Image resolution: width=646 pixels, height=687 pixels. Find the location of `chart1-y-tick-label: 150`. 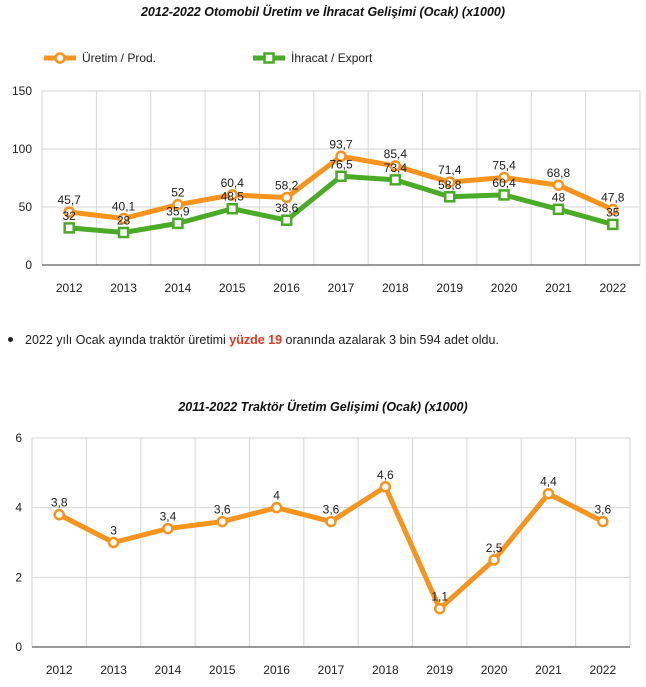

chart1-y-tick-label: 150 is located at coordinates (22, 91).